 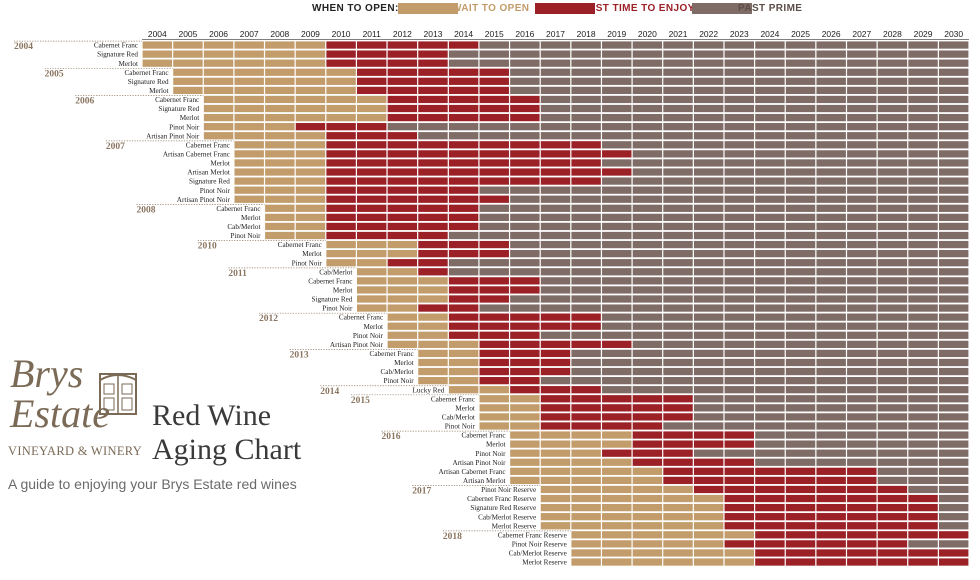 What do you see at coordinates (312, 254) in the screenshot?
I see `wine-label: Merlot` at bounding box center [312, 254].